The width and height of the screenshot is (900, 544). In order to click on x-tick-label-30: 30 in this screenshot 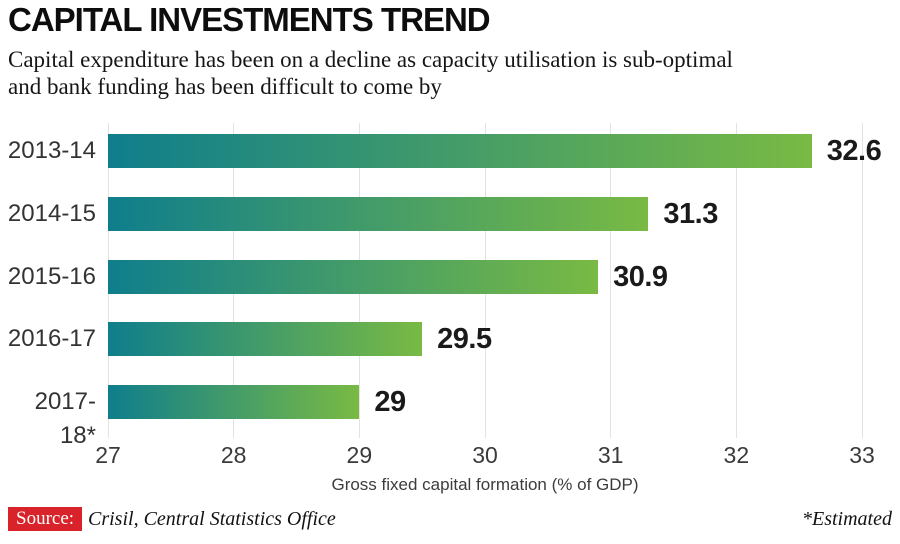, I will do `click(485, 455)`.